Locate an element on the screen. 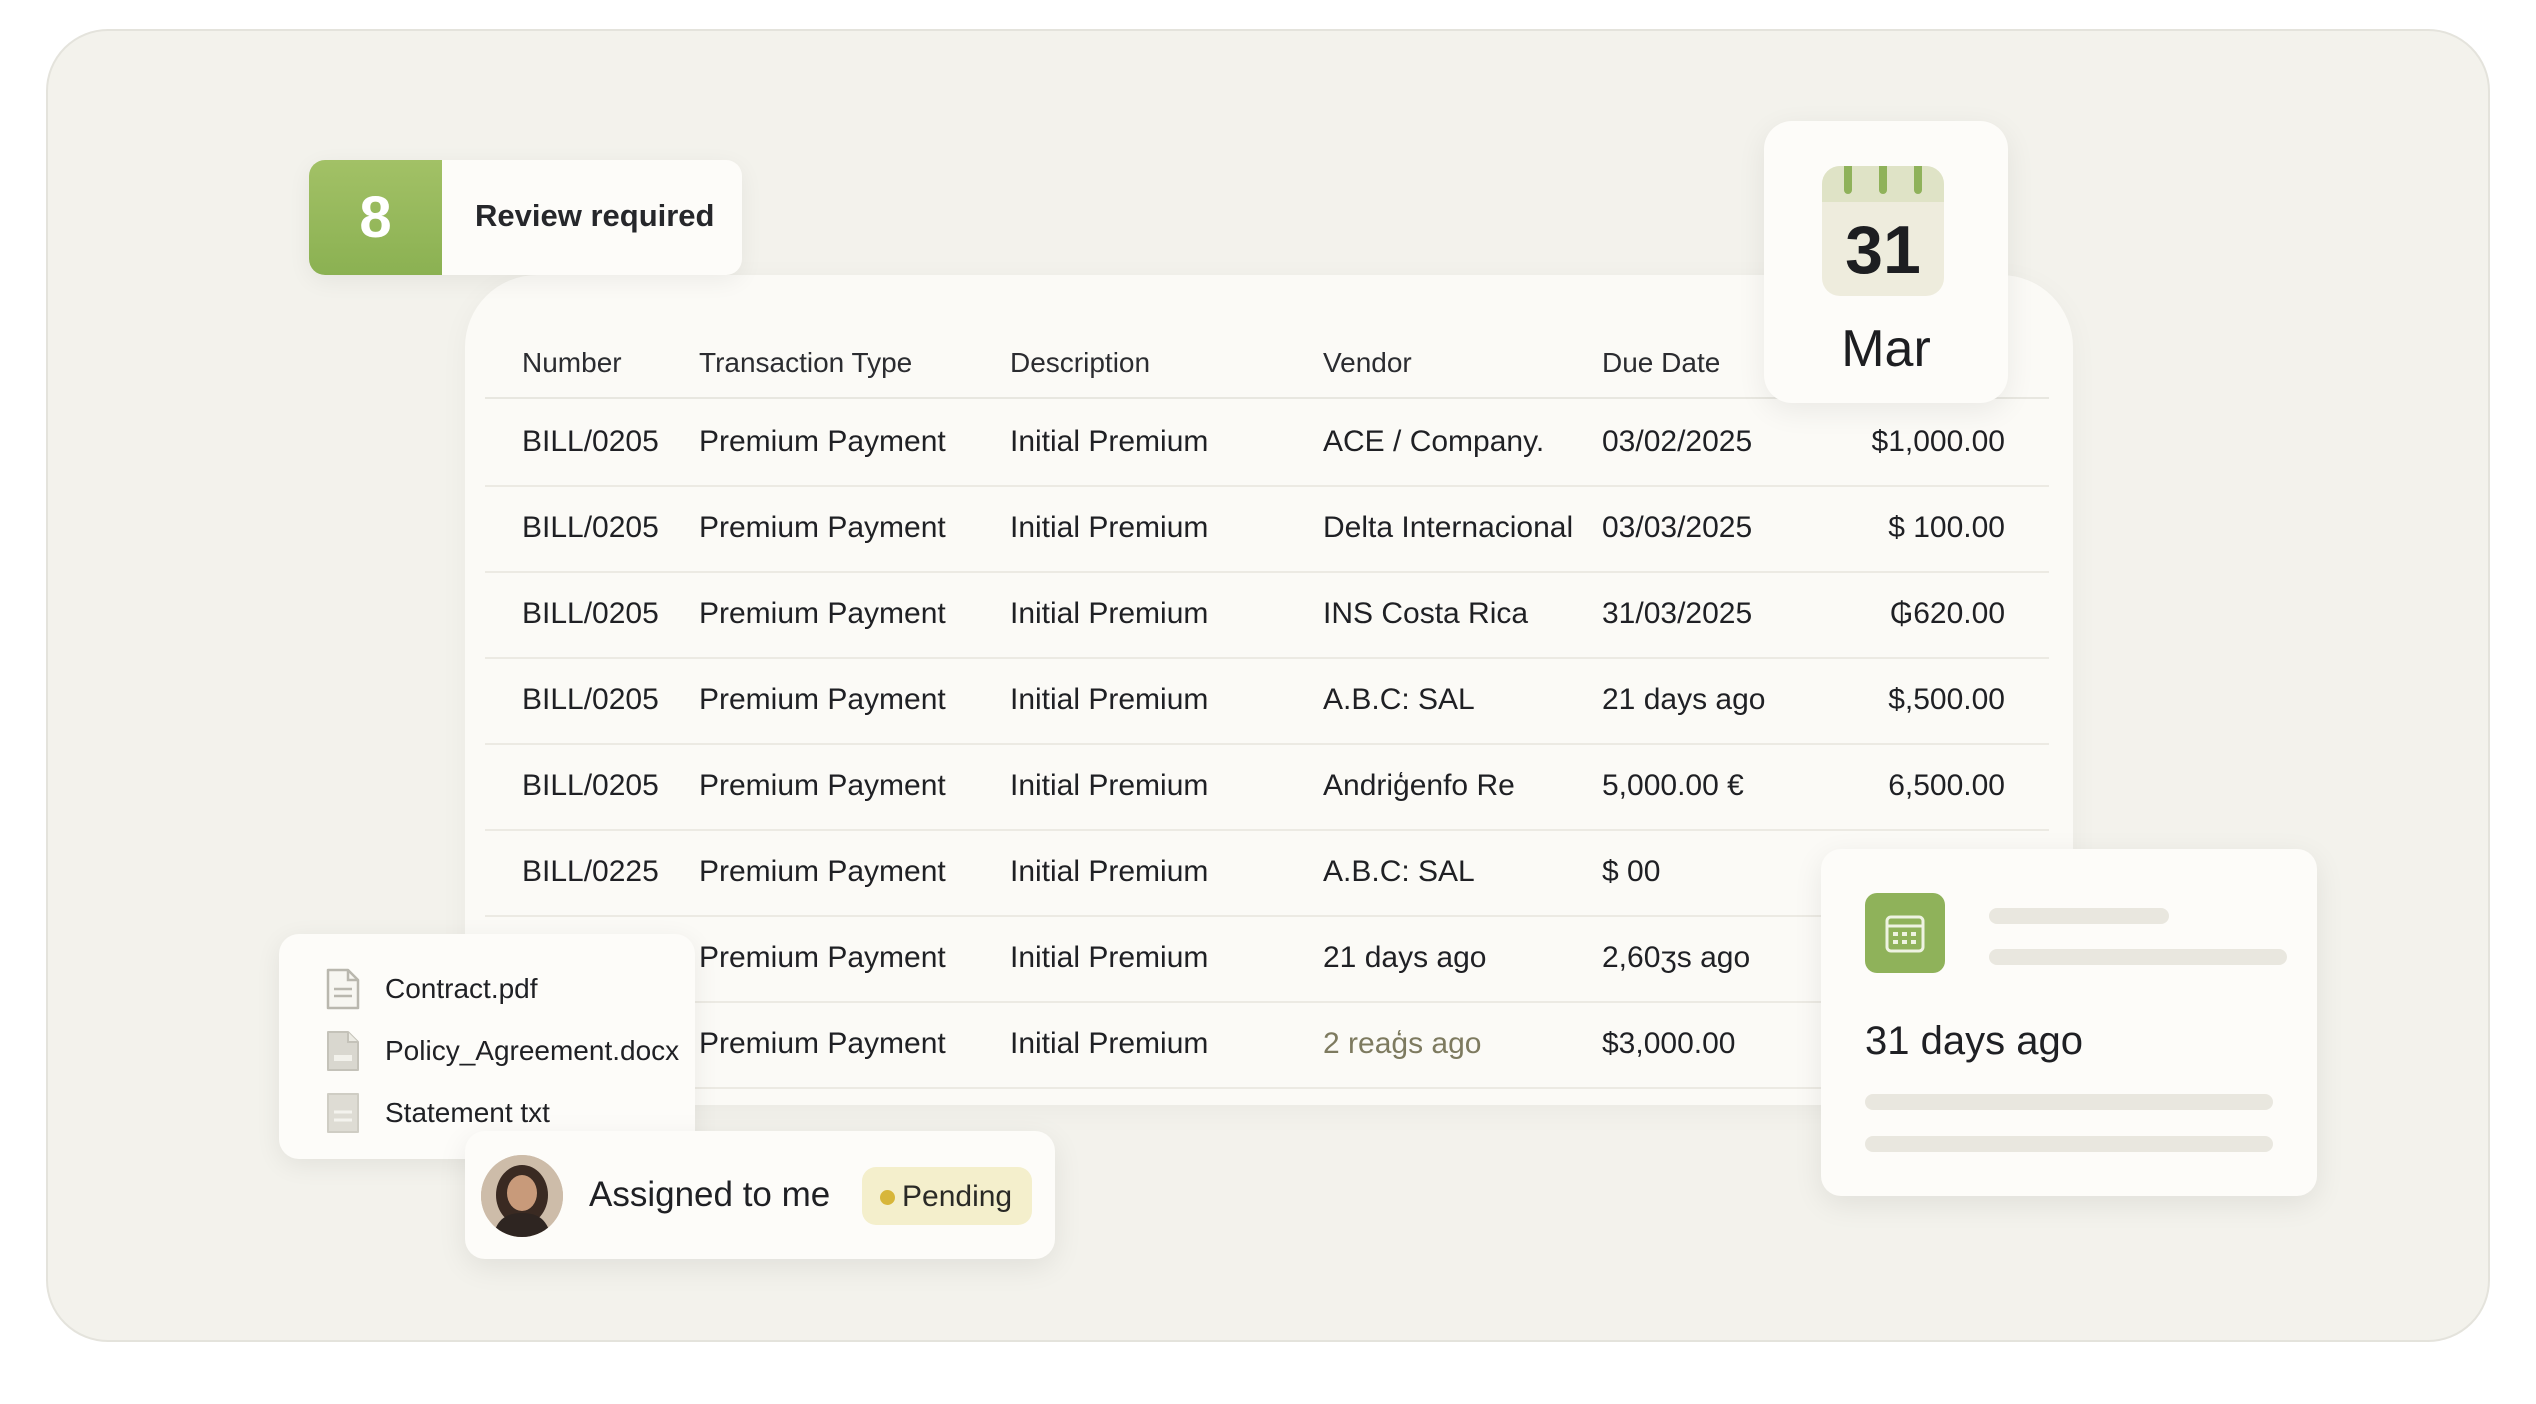  assigned-to-me-card: Assigned to me Pending is located at coordinates (760, 1195).